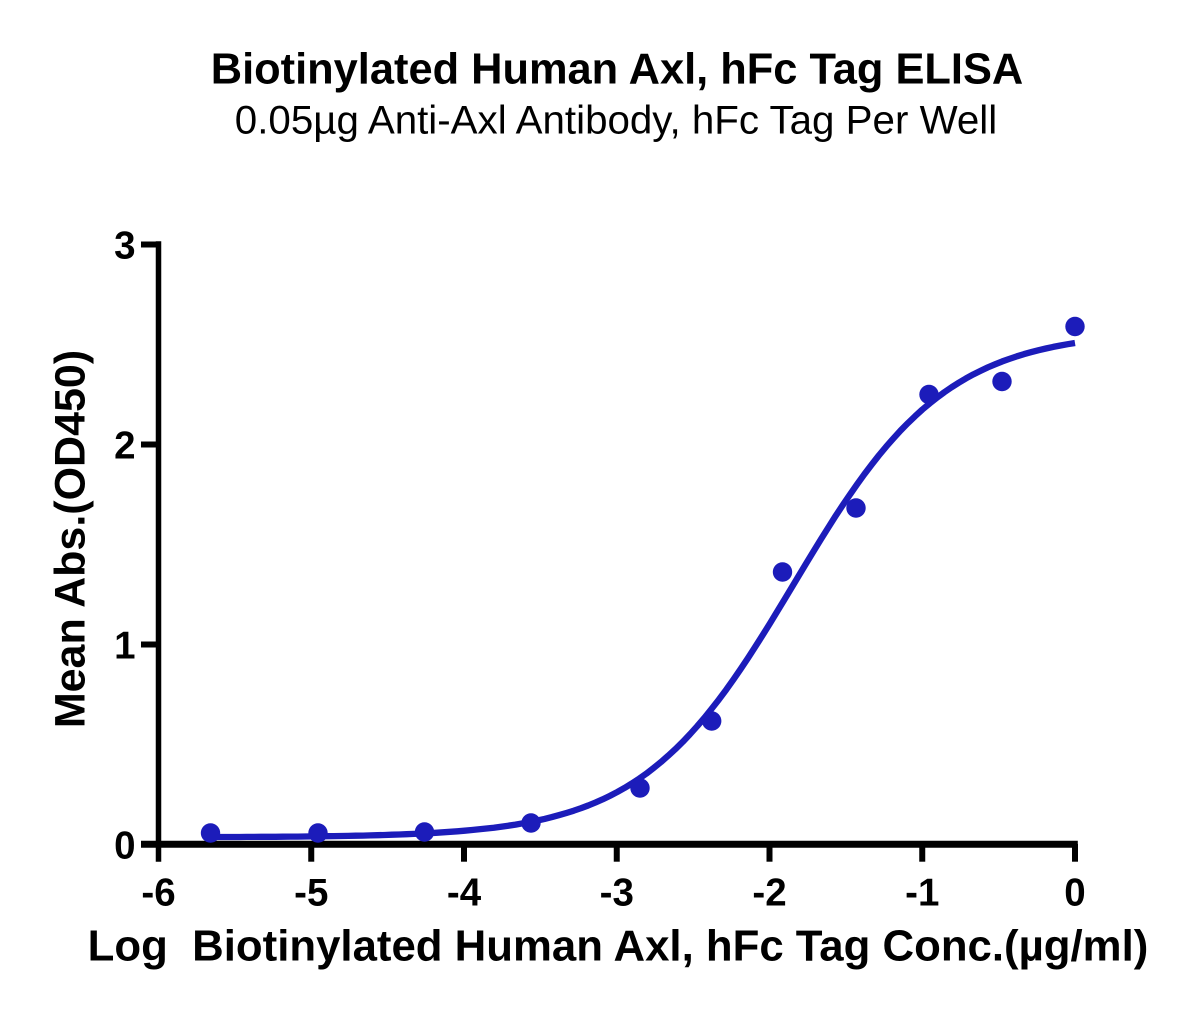 The width and height of the screenshot is (1200, 1022). What do you see at coordinates (617, 892) in the screenshot?
I see `svg-text: -3` at bounding box center [617, 892].